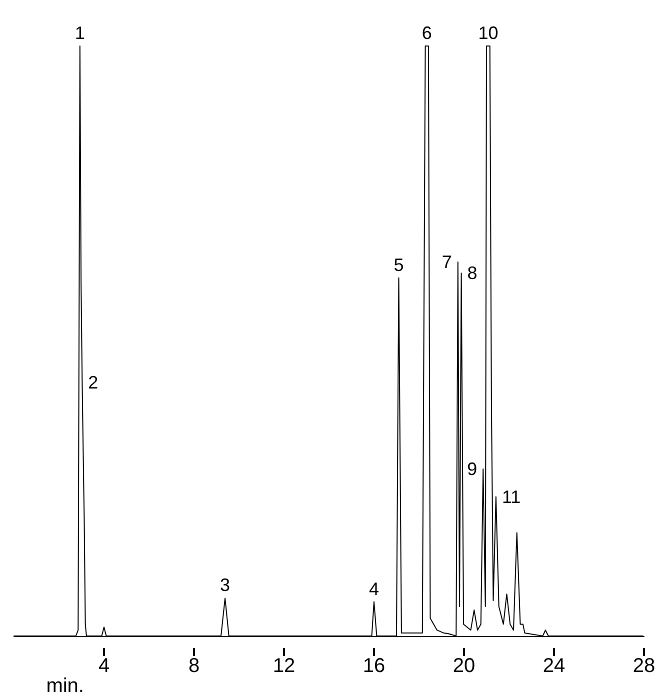  What do you see at coordinates (79, 33) in the screenshot?
I see `annotation: 1` at bounding box center [79, 33].